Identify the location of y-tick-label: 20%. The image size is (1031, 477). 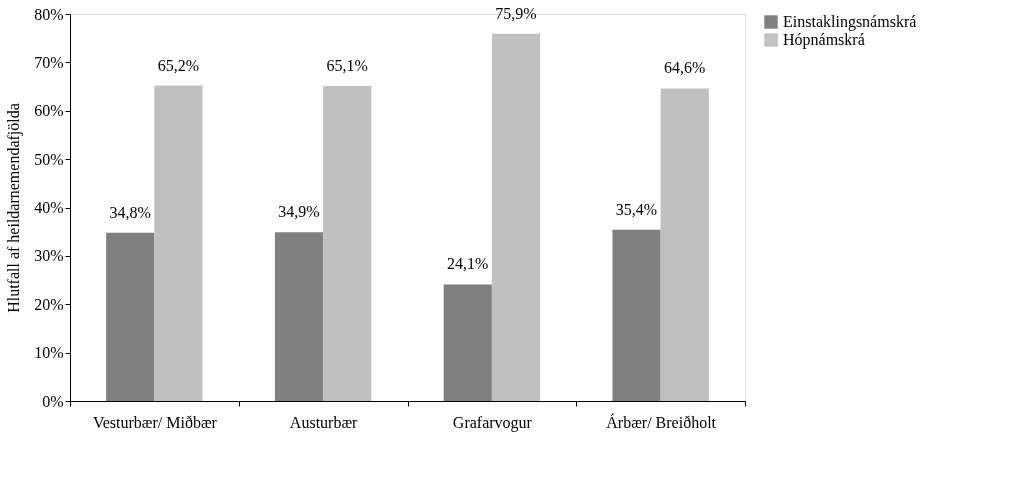
(49, 304).